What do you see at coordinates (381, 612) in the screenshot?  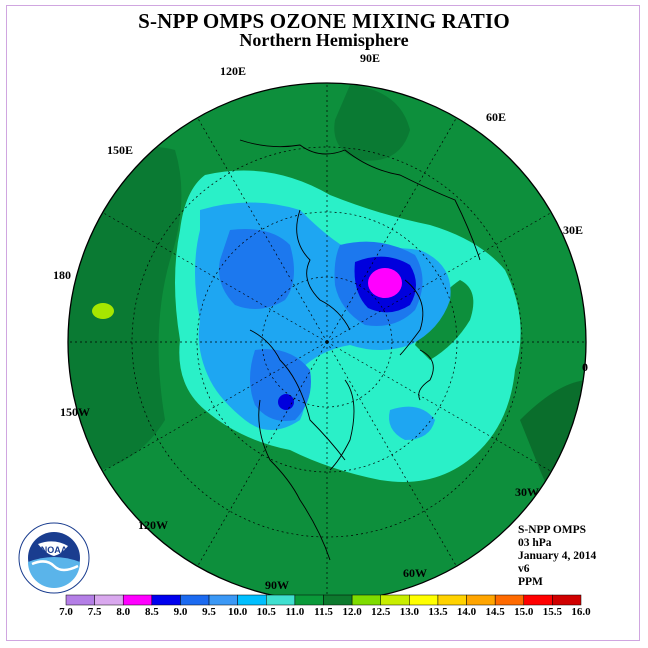 I see `colorbar-tick-label: 12.5` at bounding box center [381, 612].